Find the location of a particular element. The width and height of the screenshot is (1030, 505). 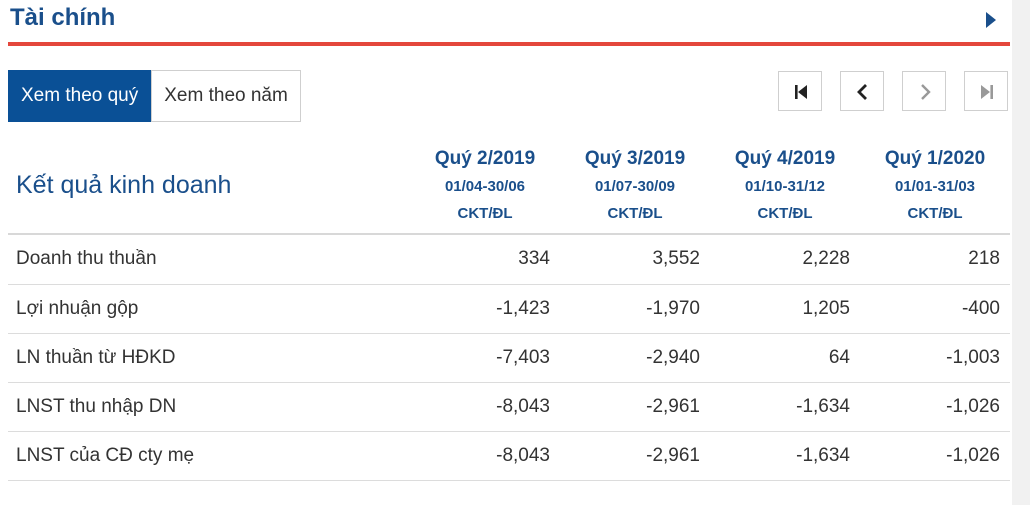

period-name: Quý 3/2019 is located at coordinates (635, 158).